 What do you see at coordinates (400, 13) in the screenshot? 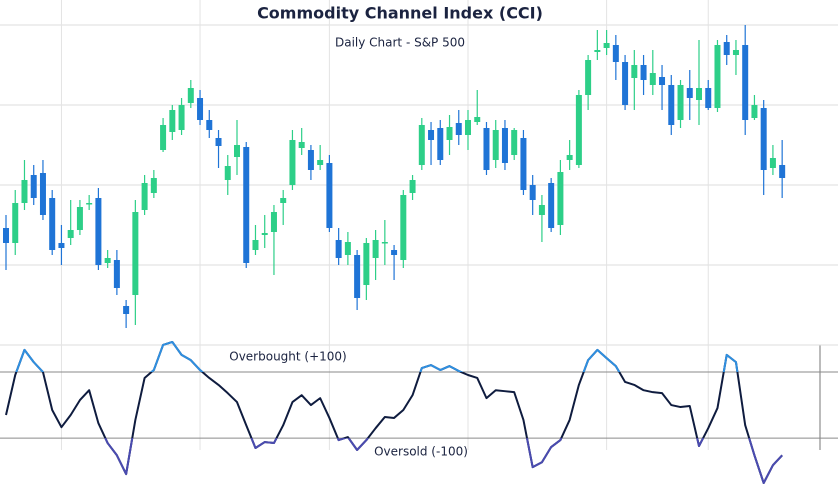
I see `chart-title: Commodity Channel Index (CCI)` at bounding box center [400, 13].